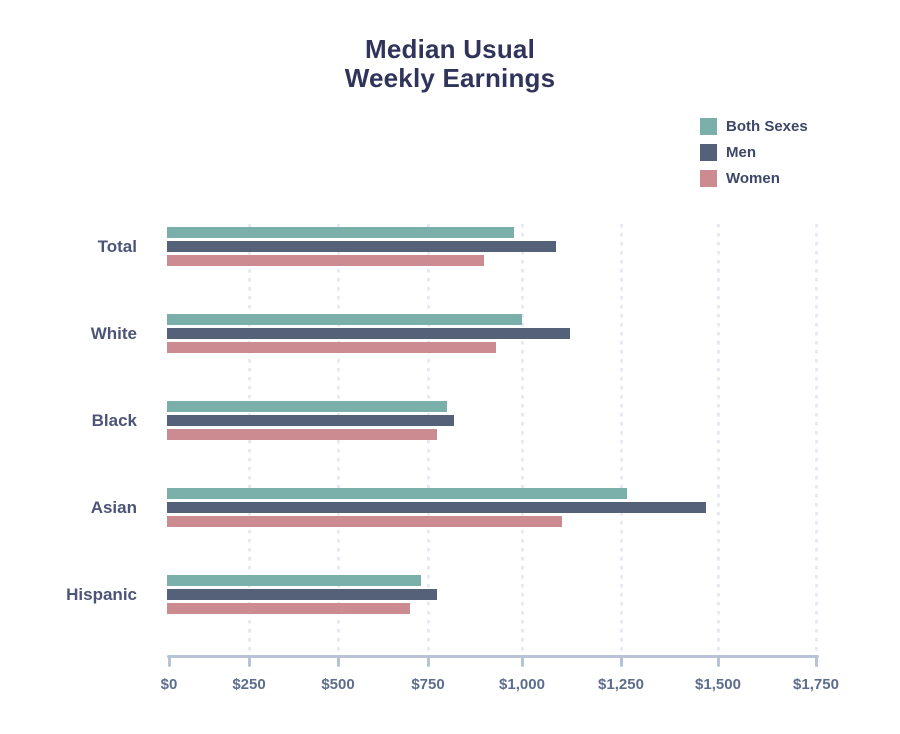  Describe the element at coordinates (450, 49) in the screenshot. I see `chart-title-line1: Median Usual` at that location.